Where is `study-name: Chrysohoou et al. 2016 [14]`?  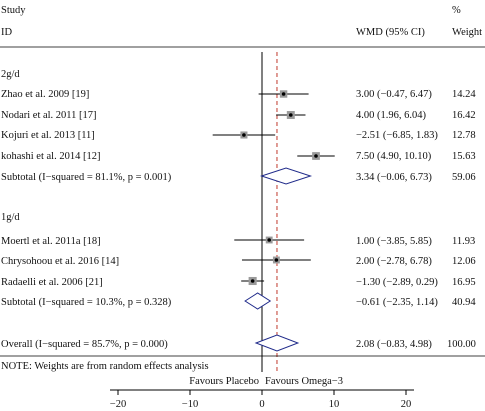 study-name: Chrysohoou et al. 2016 [14] is located at coordinates (60, 261).